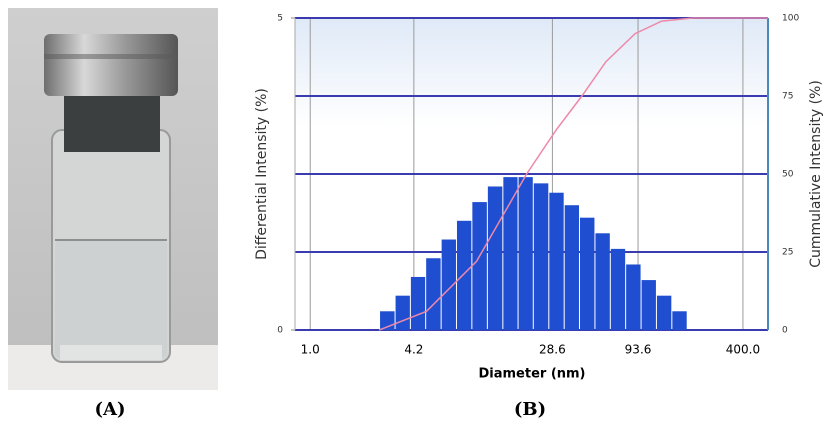 The image size is (824, 426). Describe the element at coordinates (531, 374) in the screenshot. I see `x-axis-label: Diameter (nm)` at that location.